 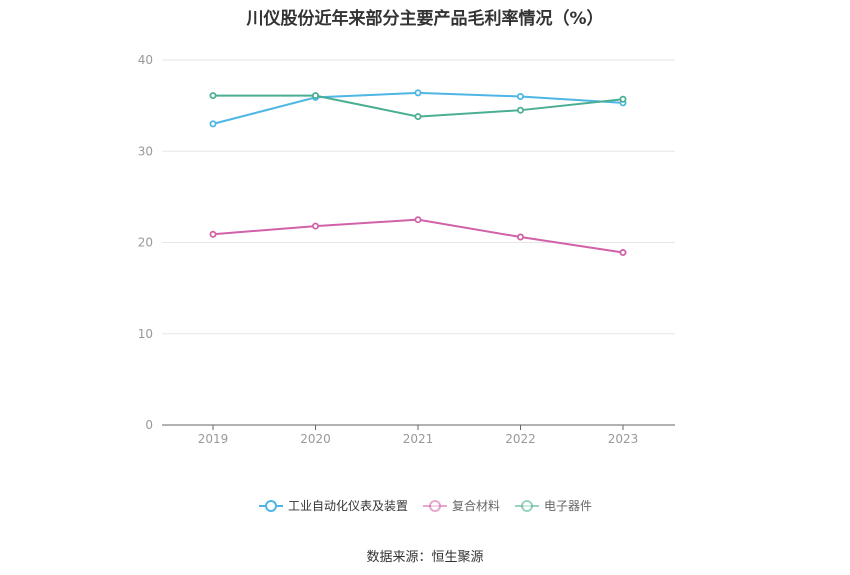 What do you see at coordinates (475, 506) in the screenshot?
I see `legend-label: 复合材料` at bounding box center [475, 506].